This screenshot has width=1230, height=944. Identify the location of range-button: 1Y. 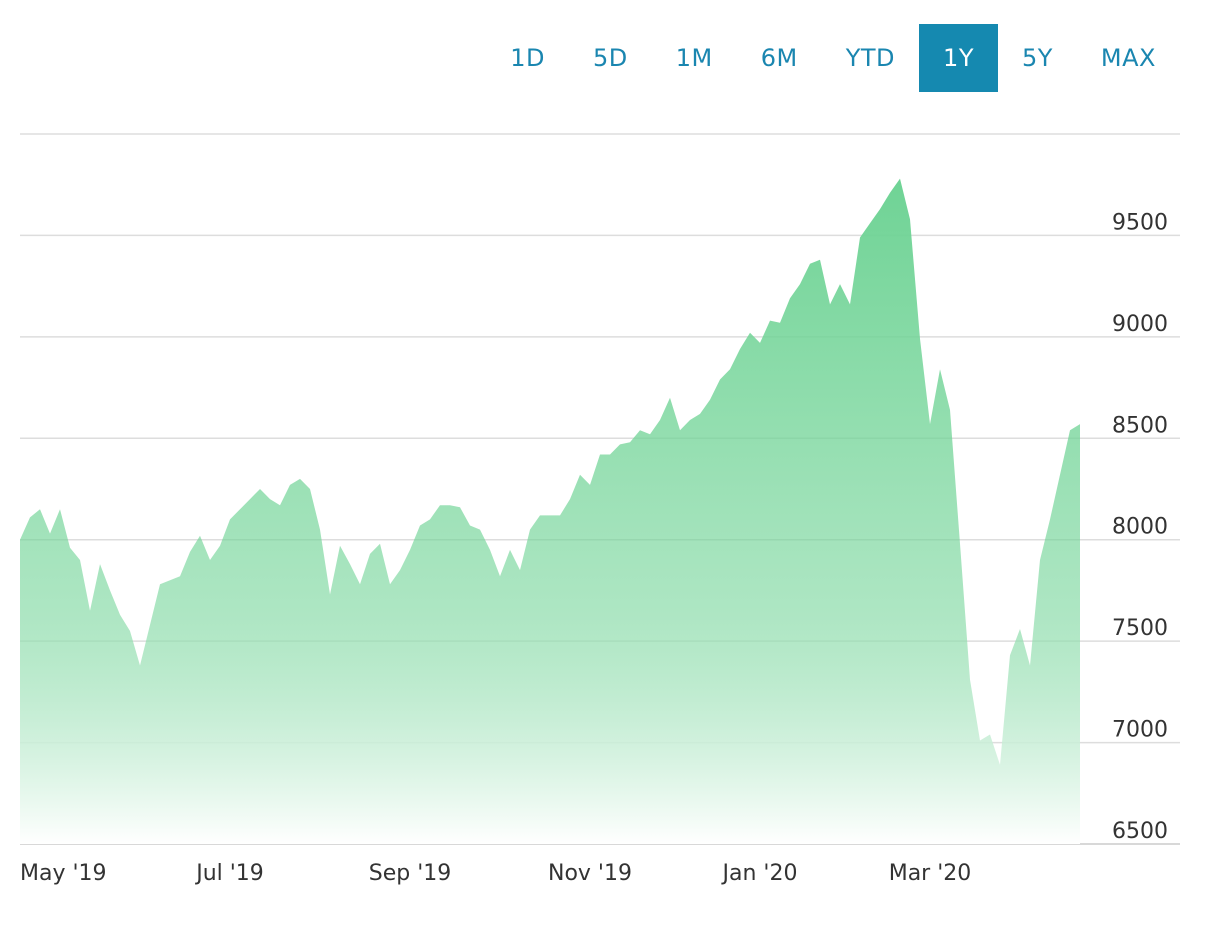
(958, 58).